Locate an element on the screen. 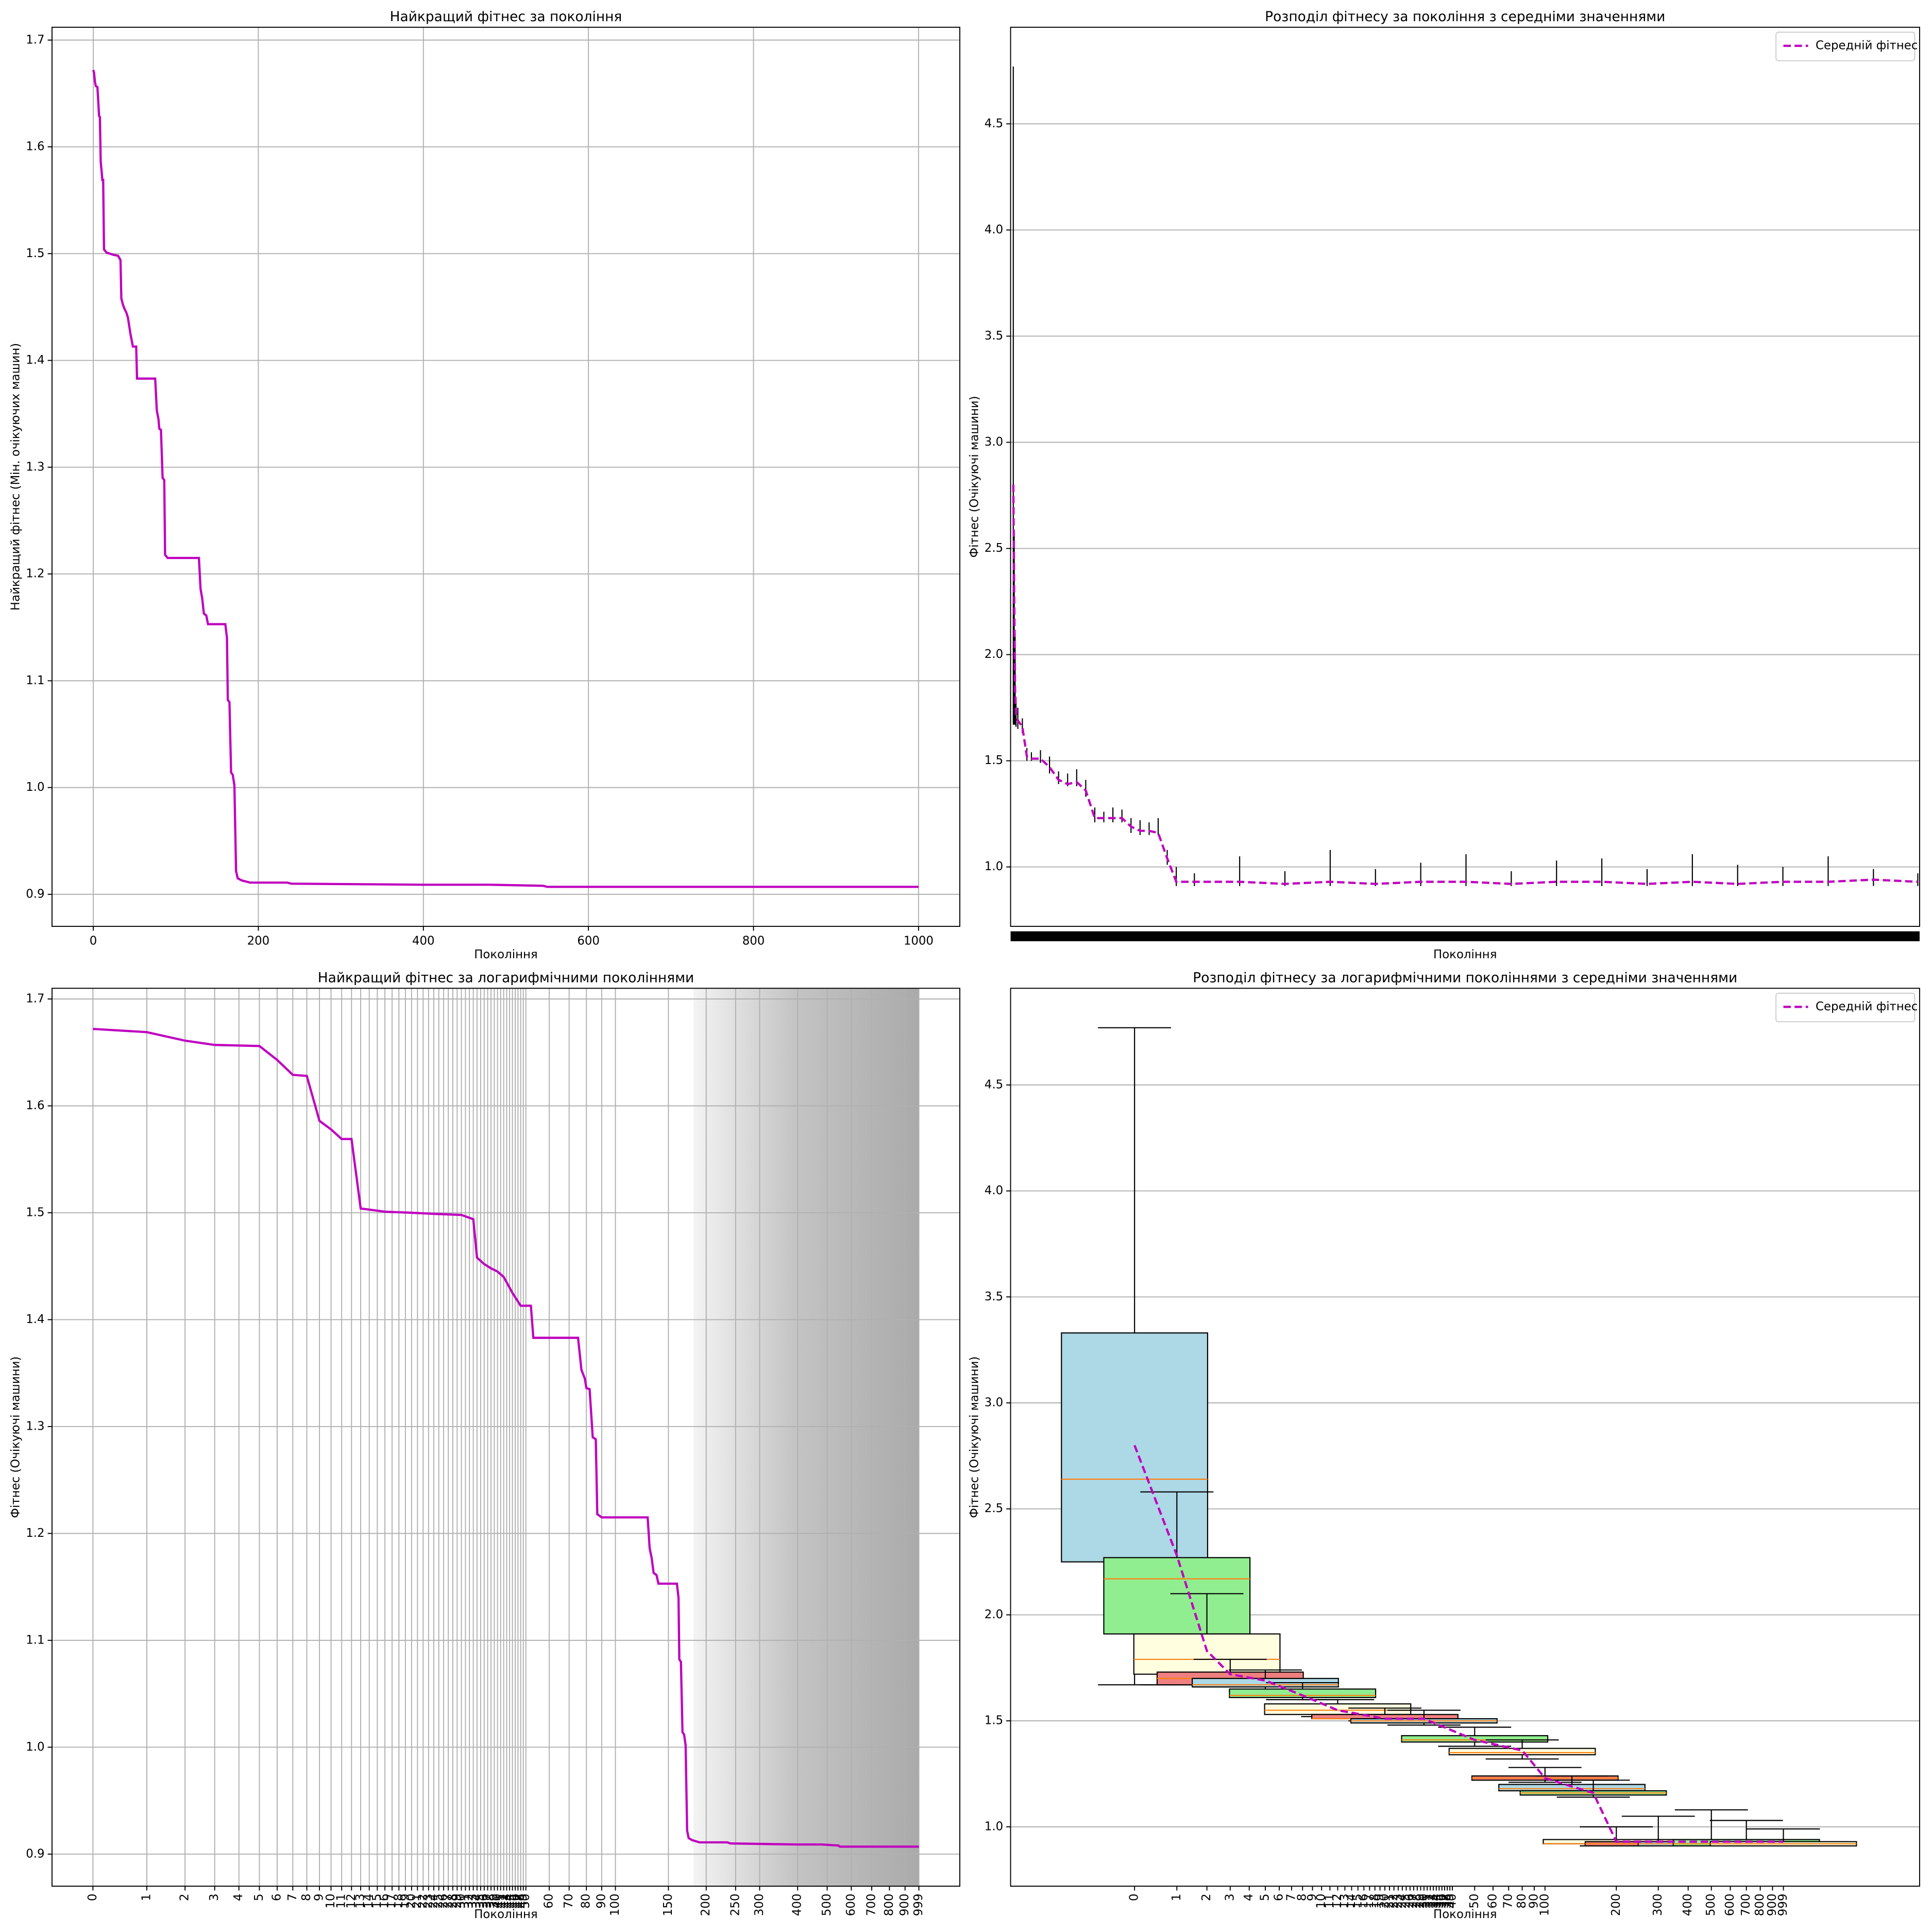 The width and height of the screenshot is (1932, 1932). x-tick-label: 6 is located at coordinates (276, 1897).